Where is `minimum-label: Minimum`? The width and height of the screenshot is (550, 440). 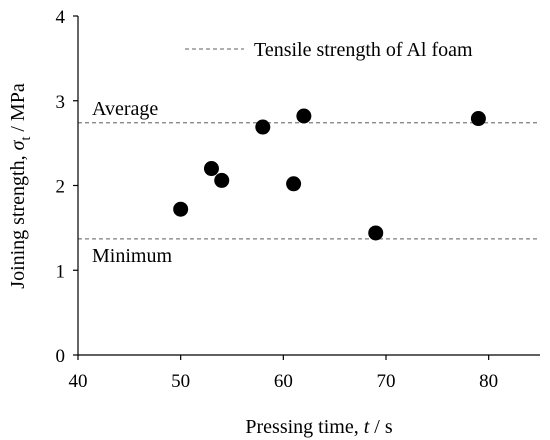 minimum-label: Minimum is located at coordinates (132, 256).